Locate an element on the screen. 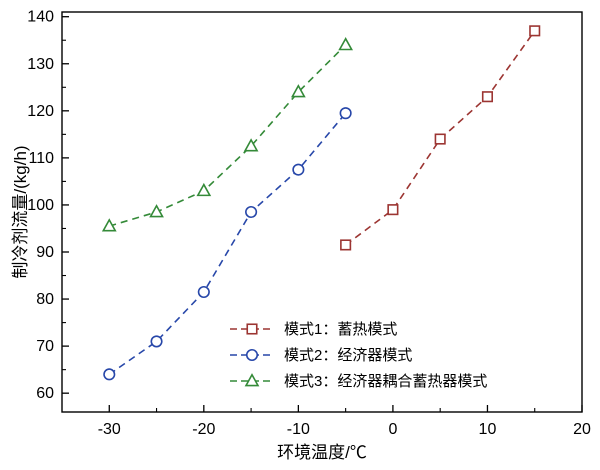 This screenshot has width=600, height=470. svg-text: 110 is located at coordinates (41, 158).